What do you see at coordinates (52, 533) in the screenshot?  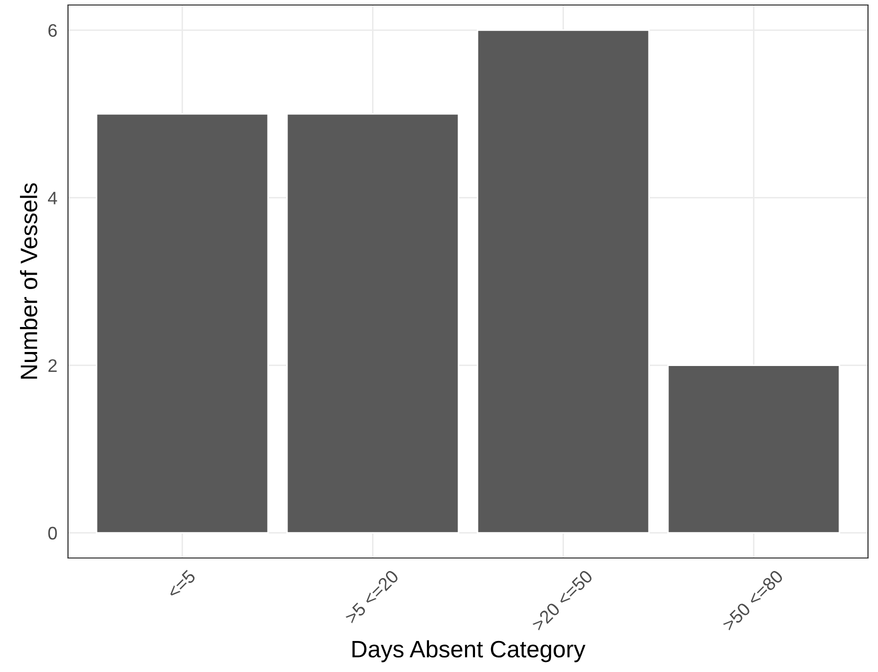 I see `y-tick-label: 0` at bounding box center [52, 533].